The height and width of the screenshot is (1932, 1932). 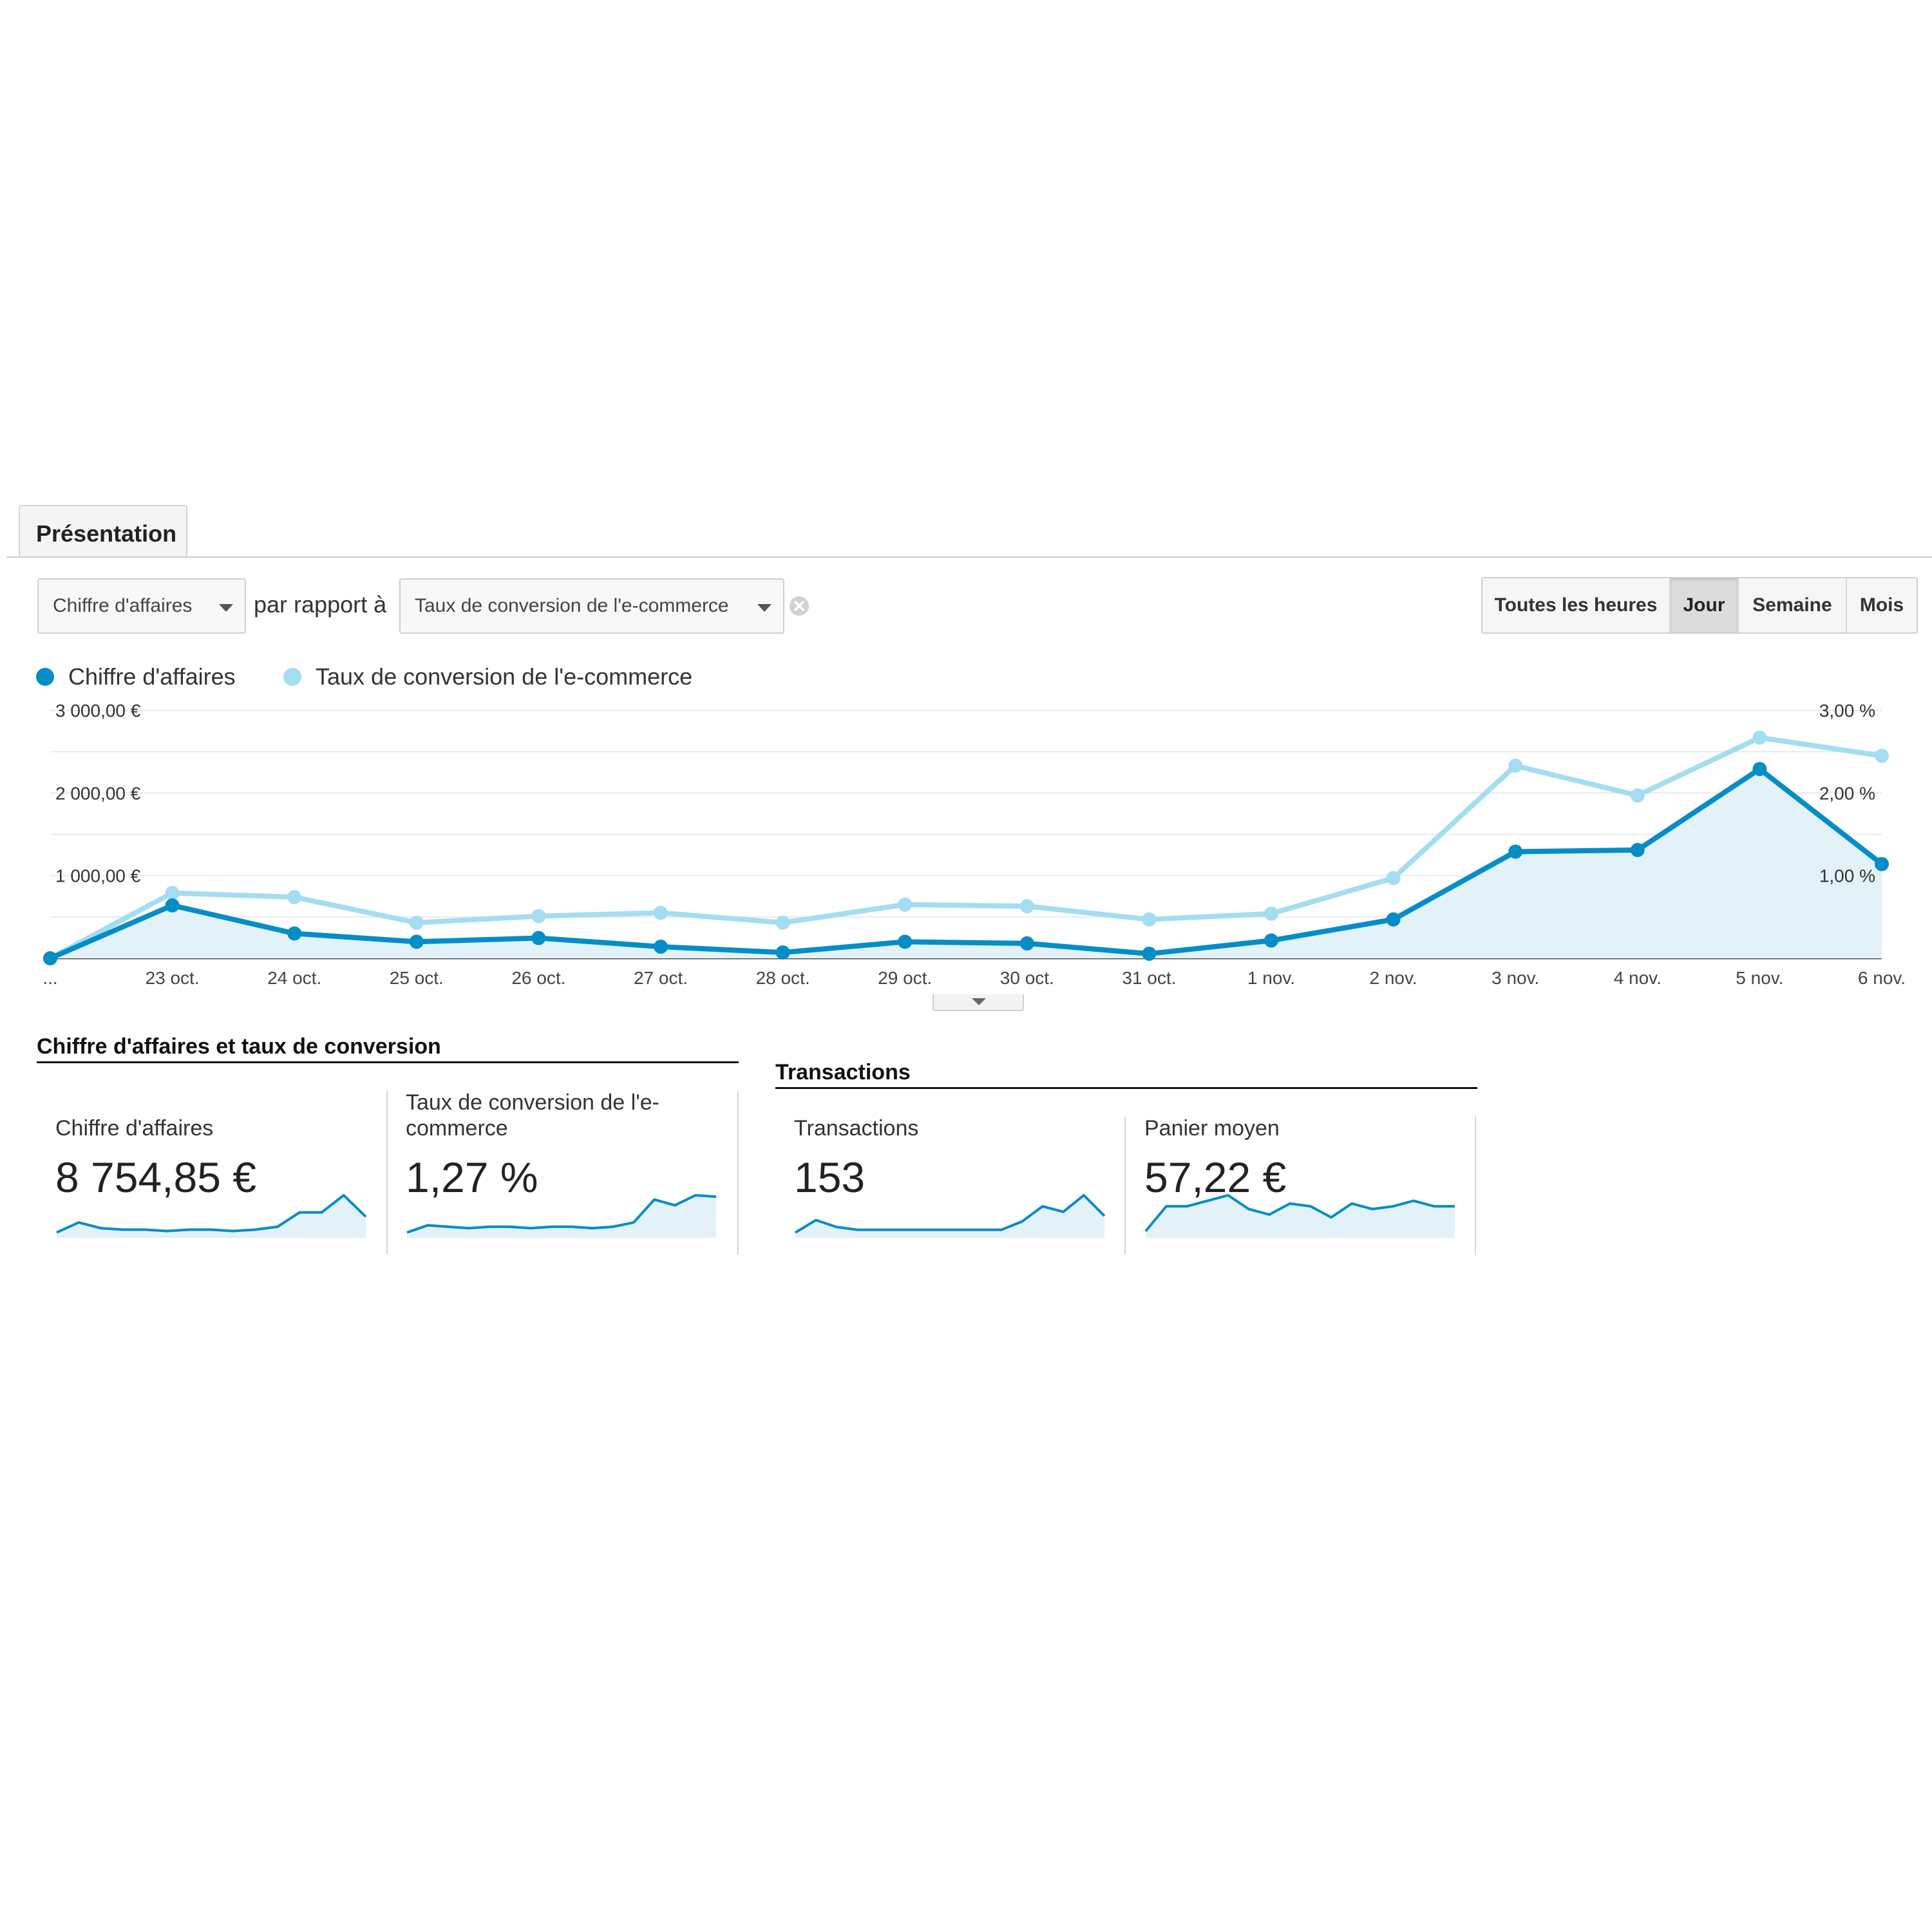 What do you see at coordinates (1847, 876) in the screenshot?
I see `y-right-tick-label: 1,00 %` at bounding box center [1847, 876].